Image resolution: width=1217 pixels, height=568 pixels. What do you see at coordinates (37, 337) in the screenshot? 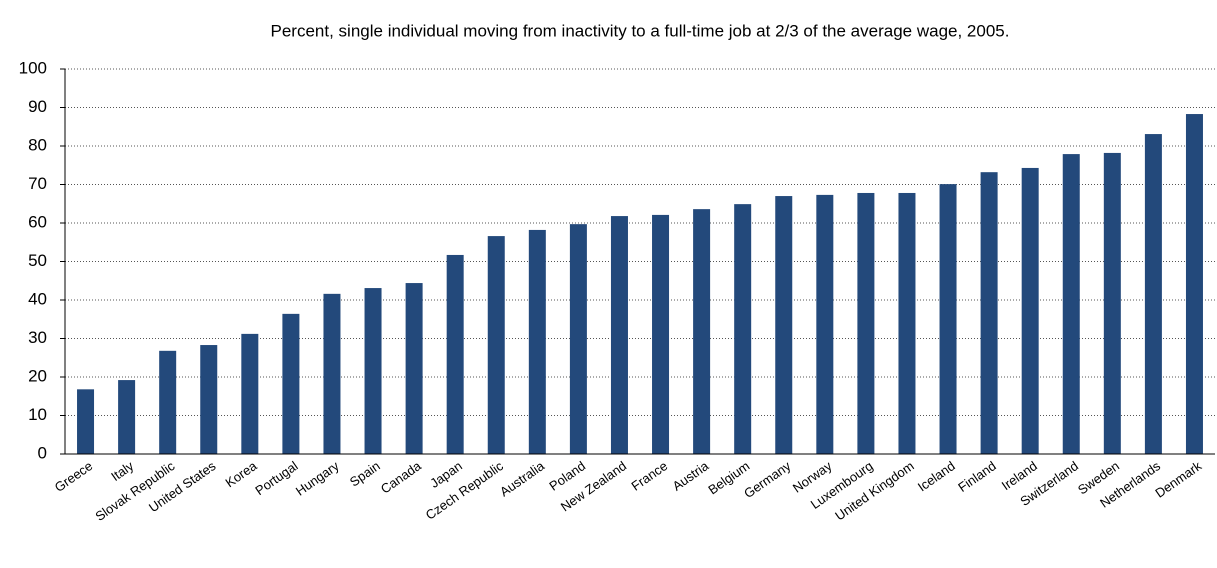
I see `y-tick-label: 30` at bounding box center [37, 337].